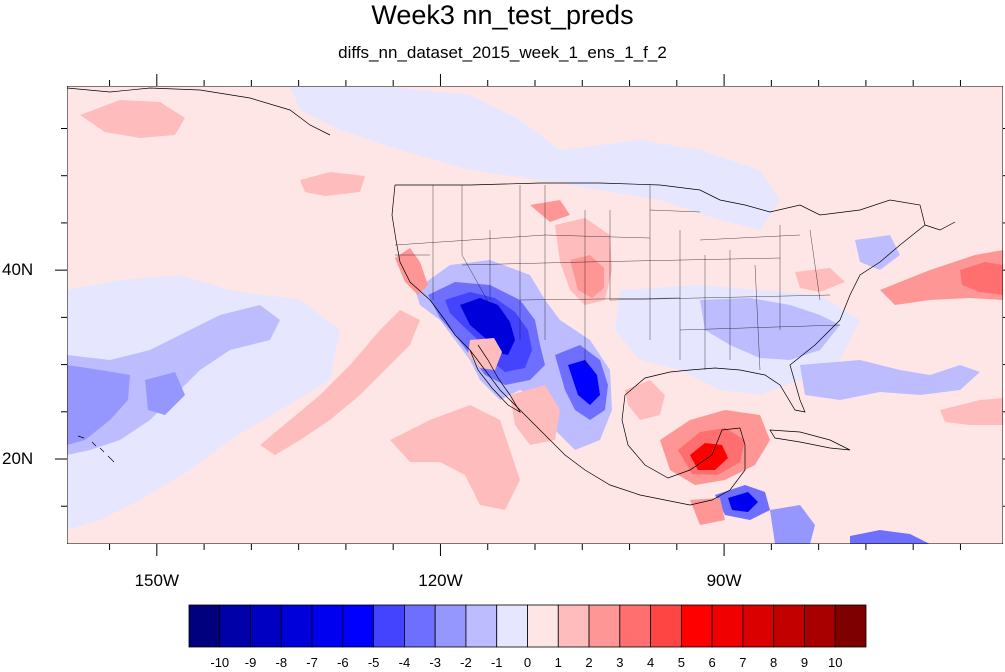  Describe the element at coordinates (650, 662) in the screenshot. I see `colorbar-tick-label: 4` at that location.